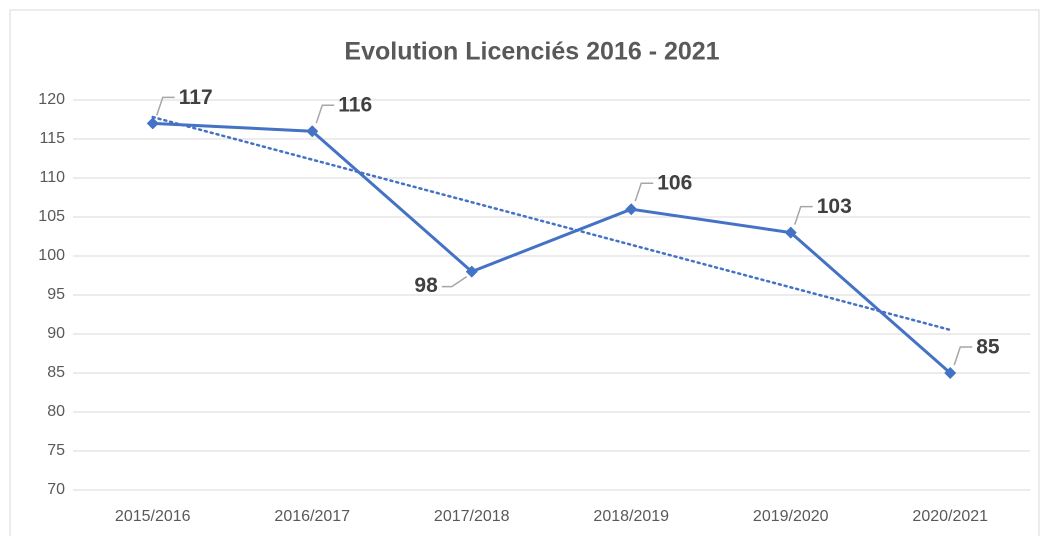  I want to click on x-tick-label: 2018/2019, so click(631, 516).